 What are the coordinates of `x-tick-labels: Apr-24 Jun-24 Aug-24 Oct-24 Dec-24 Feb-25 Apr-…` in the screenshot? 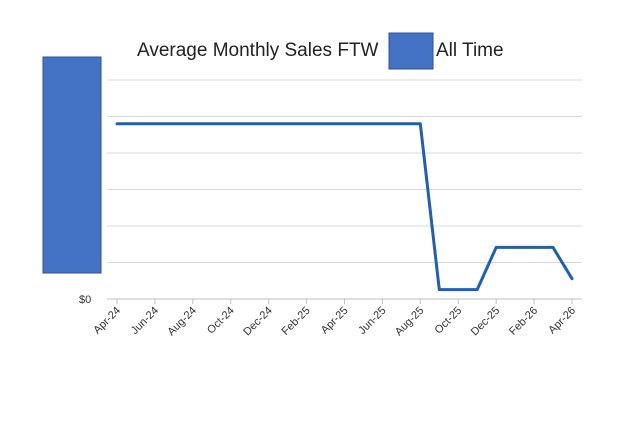 It's located at (334, 318).